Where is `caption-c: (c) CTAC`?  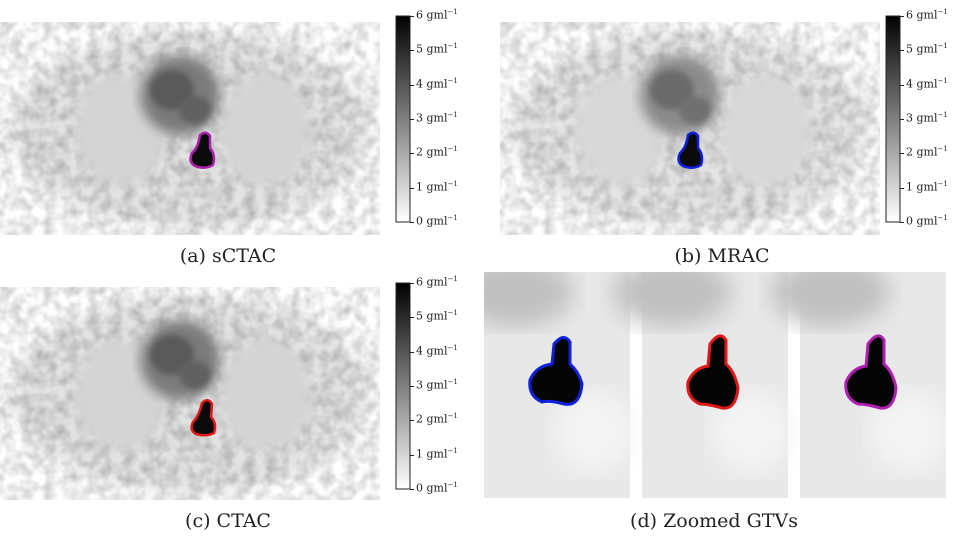
caption-c: (c) CTAC is located at coordinates (228, 521).